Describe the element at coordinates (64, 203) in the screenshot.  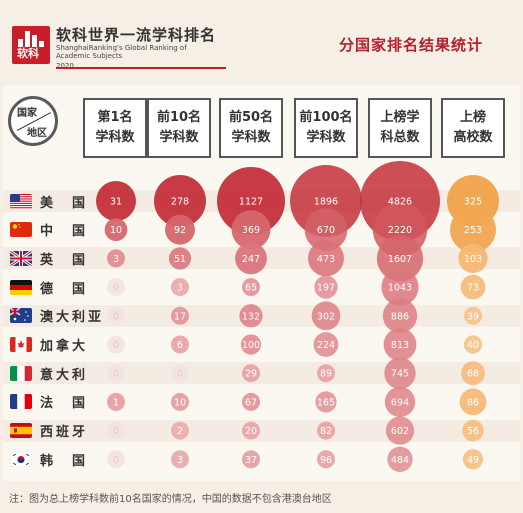
I see `country-name: 美 国` at that location.